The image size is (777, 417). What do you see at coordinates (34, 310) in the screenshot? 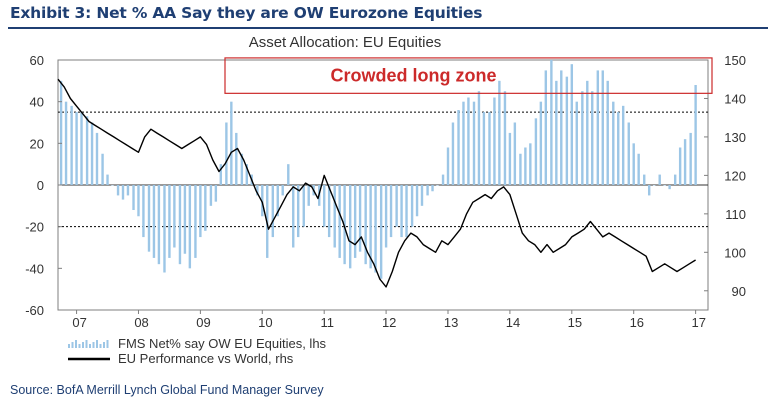
I see `left-tick-label: -60` at bounding box center [34, 310].